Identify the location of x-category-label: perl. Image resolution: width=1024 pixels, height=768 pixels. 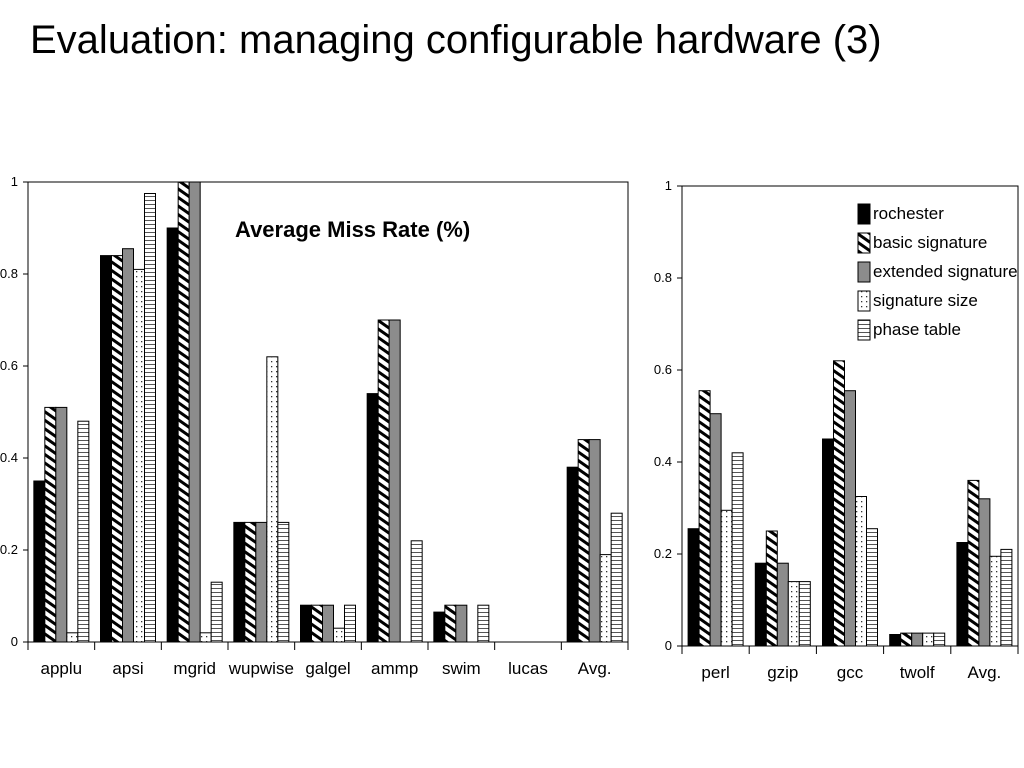
(715, 672).